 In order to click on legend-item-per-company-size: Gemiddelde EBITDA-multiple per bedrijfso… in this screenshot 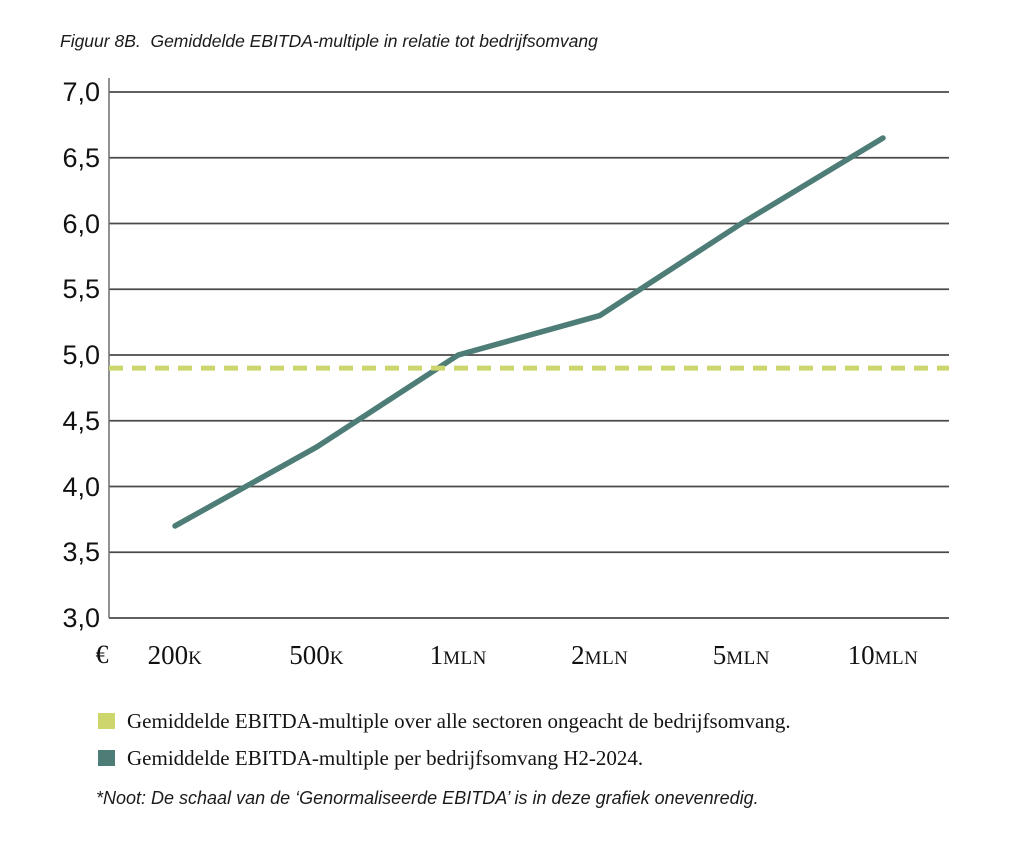, I will do `click(444, 758)`.